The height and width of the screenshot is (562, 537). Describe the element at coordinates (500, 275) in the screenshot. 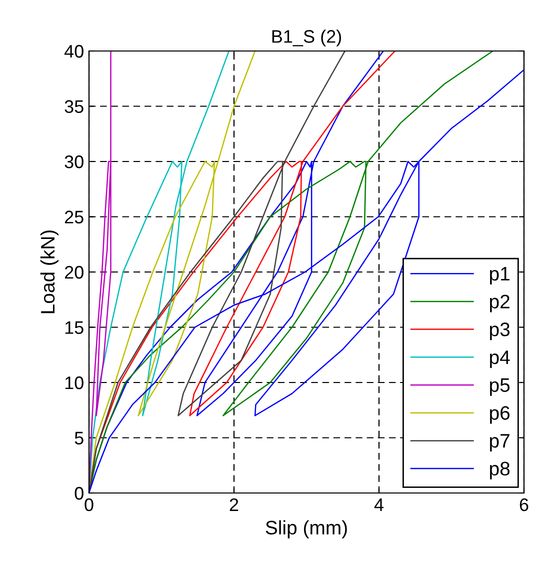

I see `legend-label: p1` at that location.